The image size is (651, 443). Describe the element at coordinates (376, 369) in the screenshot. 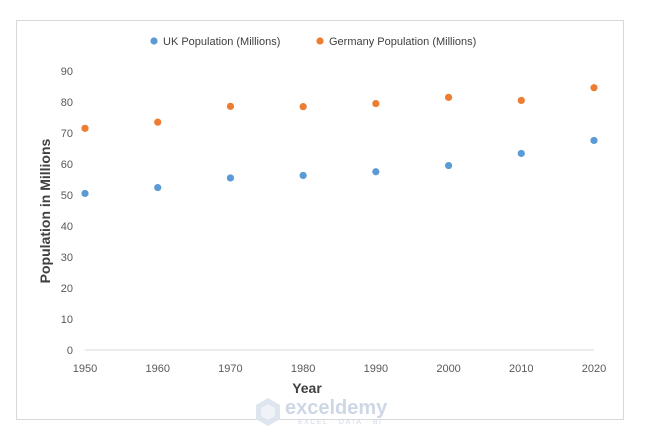

I see `x-tick-label: 1990` at that location.